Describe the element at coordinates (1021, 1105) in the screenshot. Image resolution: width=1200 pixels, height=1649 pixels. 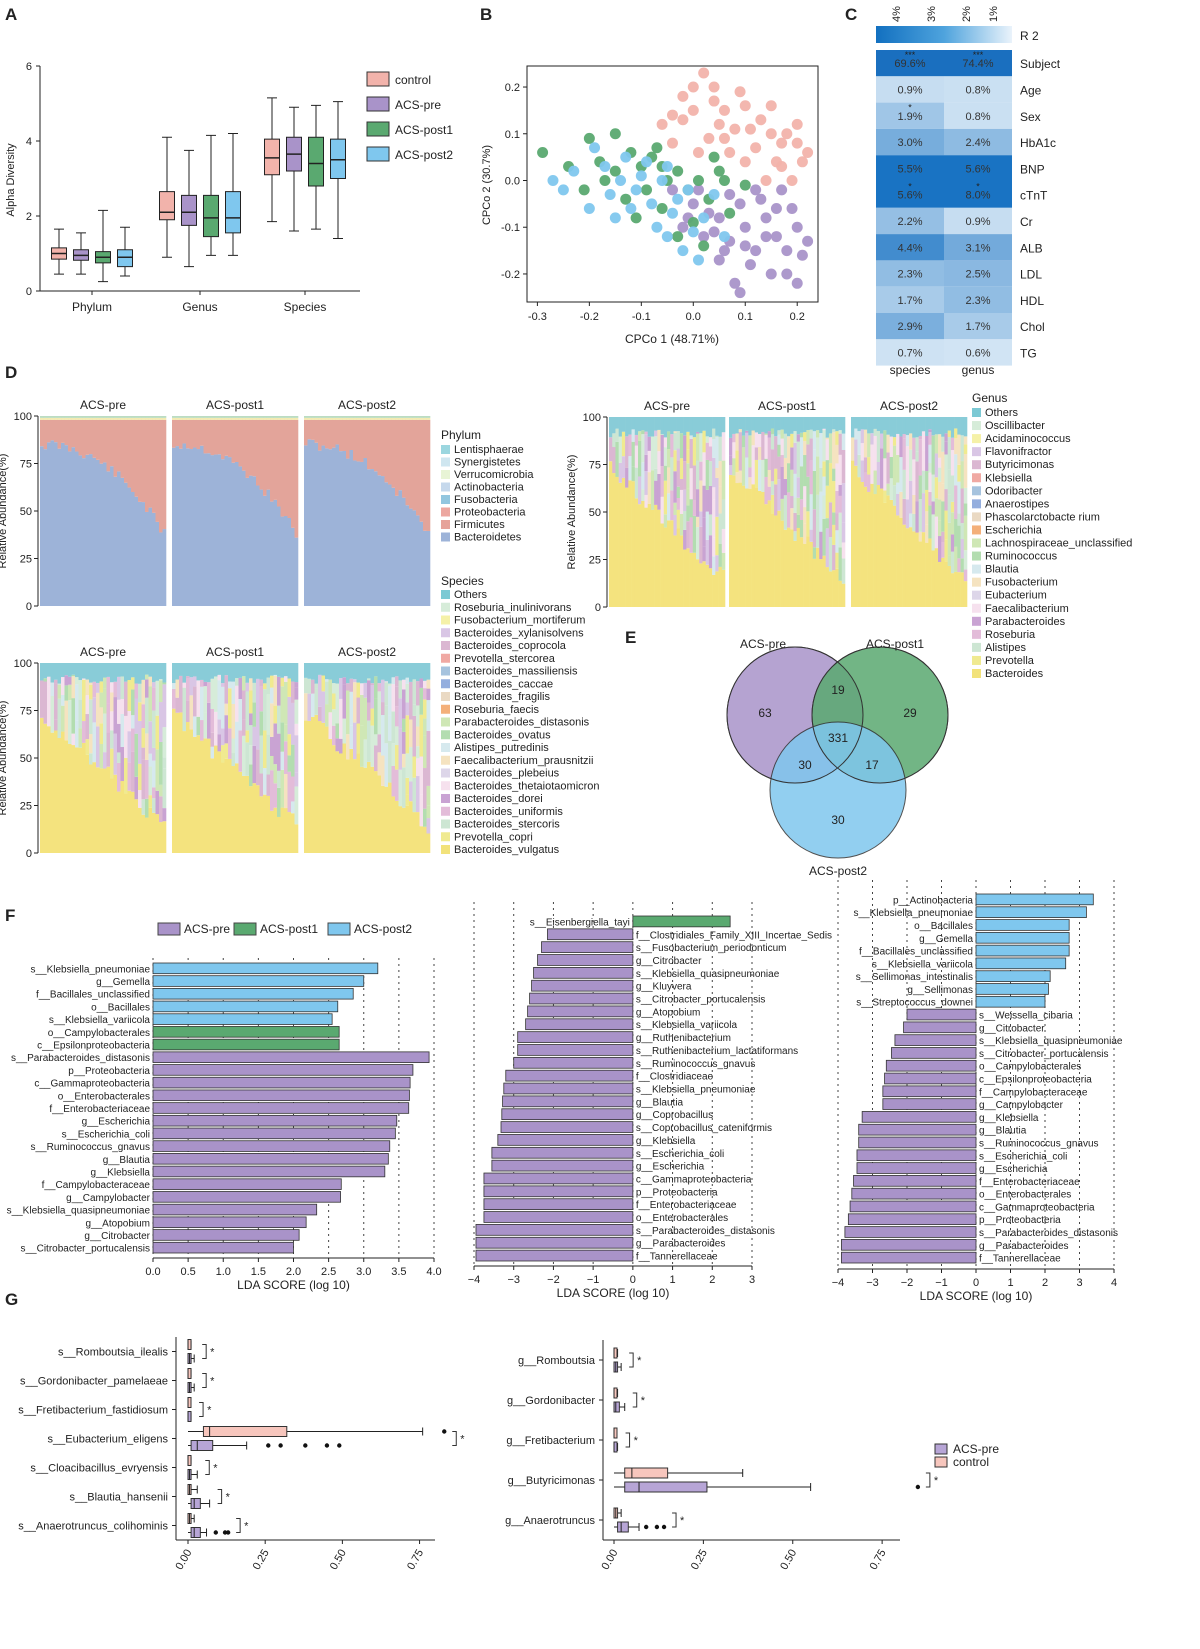
I see `panel-f-bar-label: g__Campylobacter` at that location.